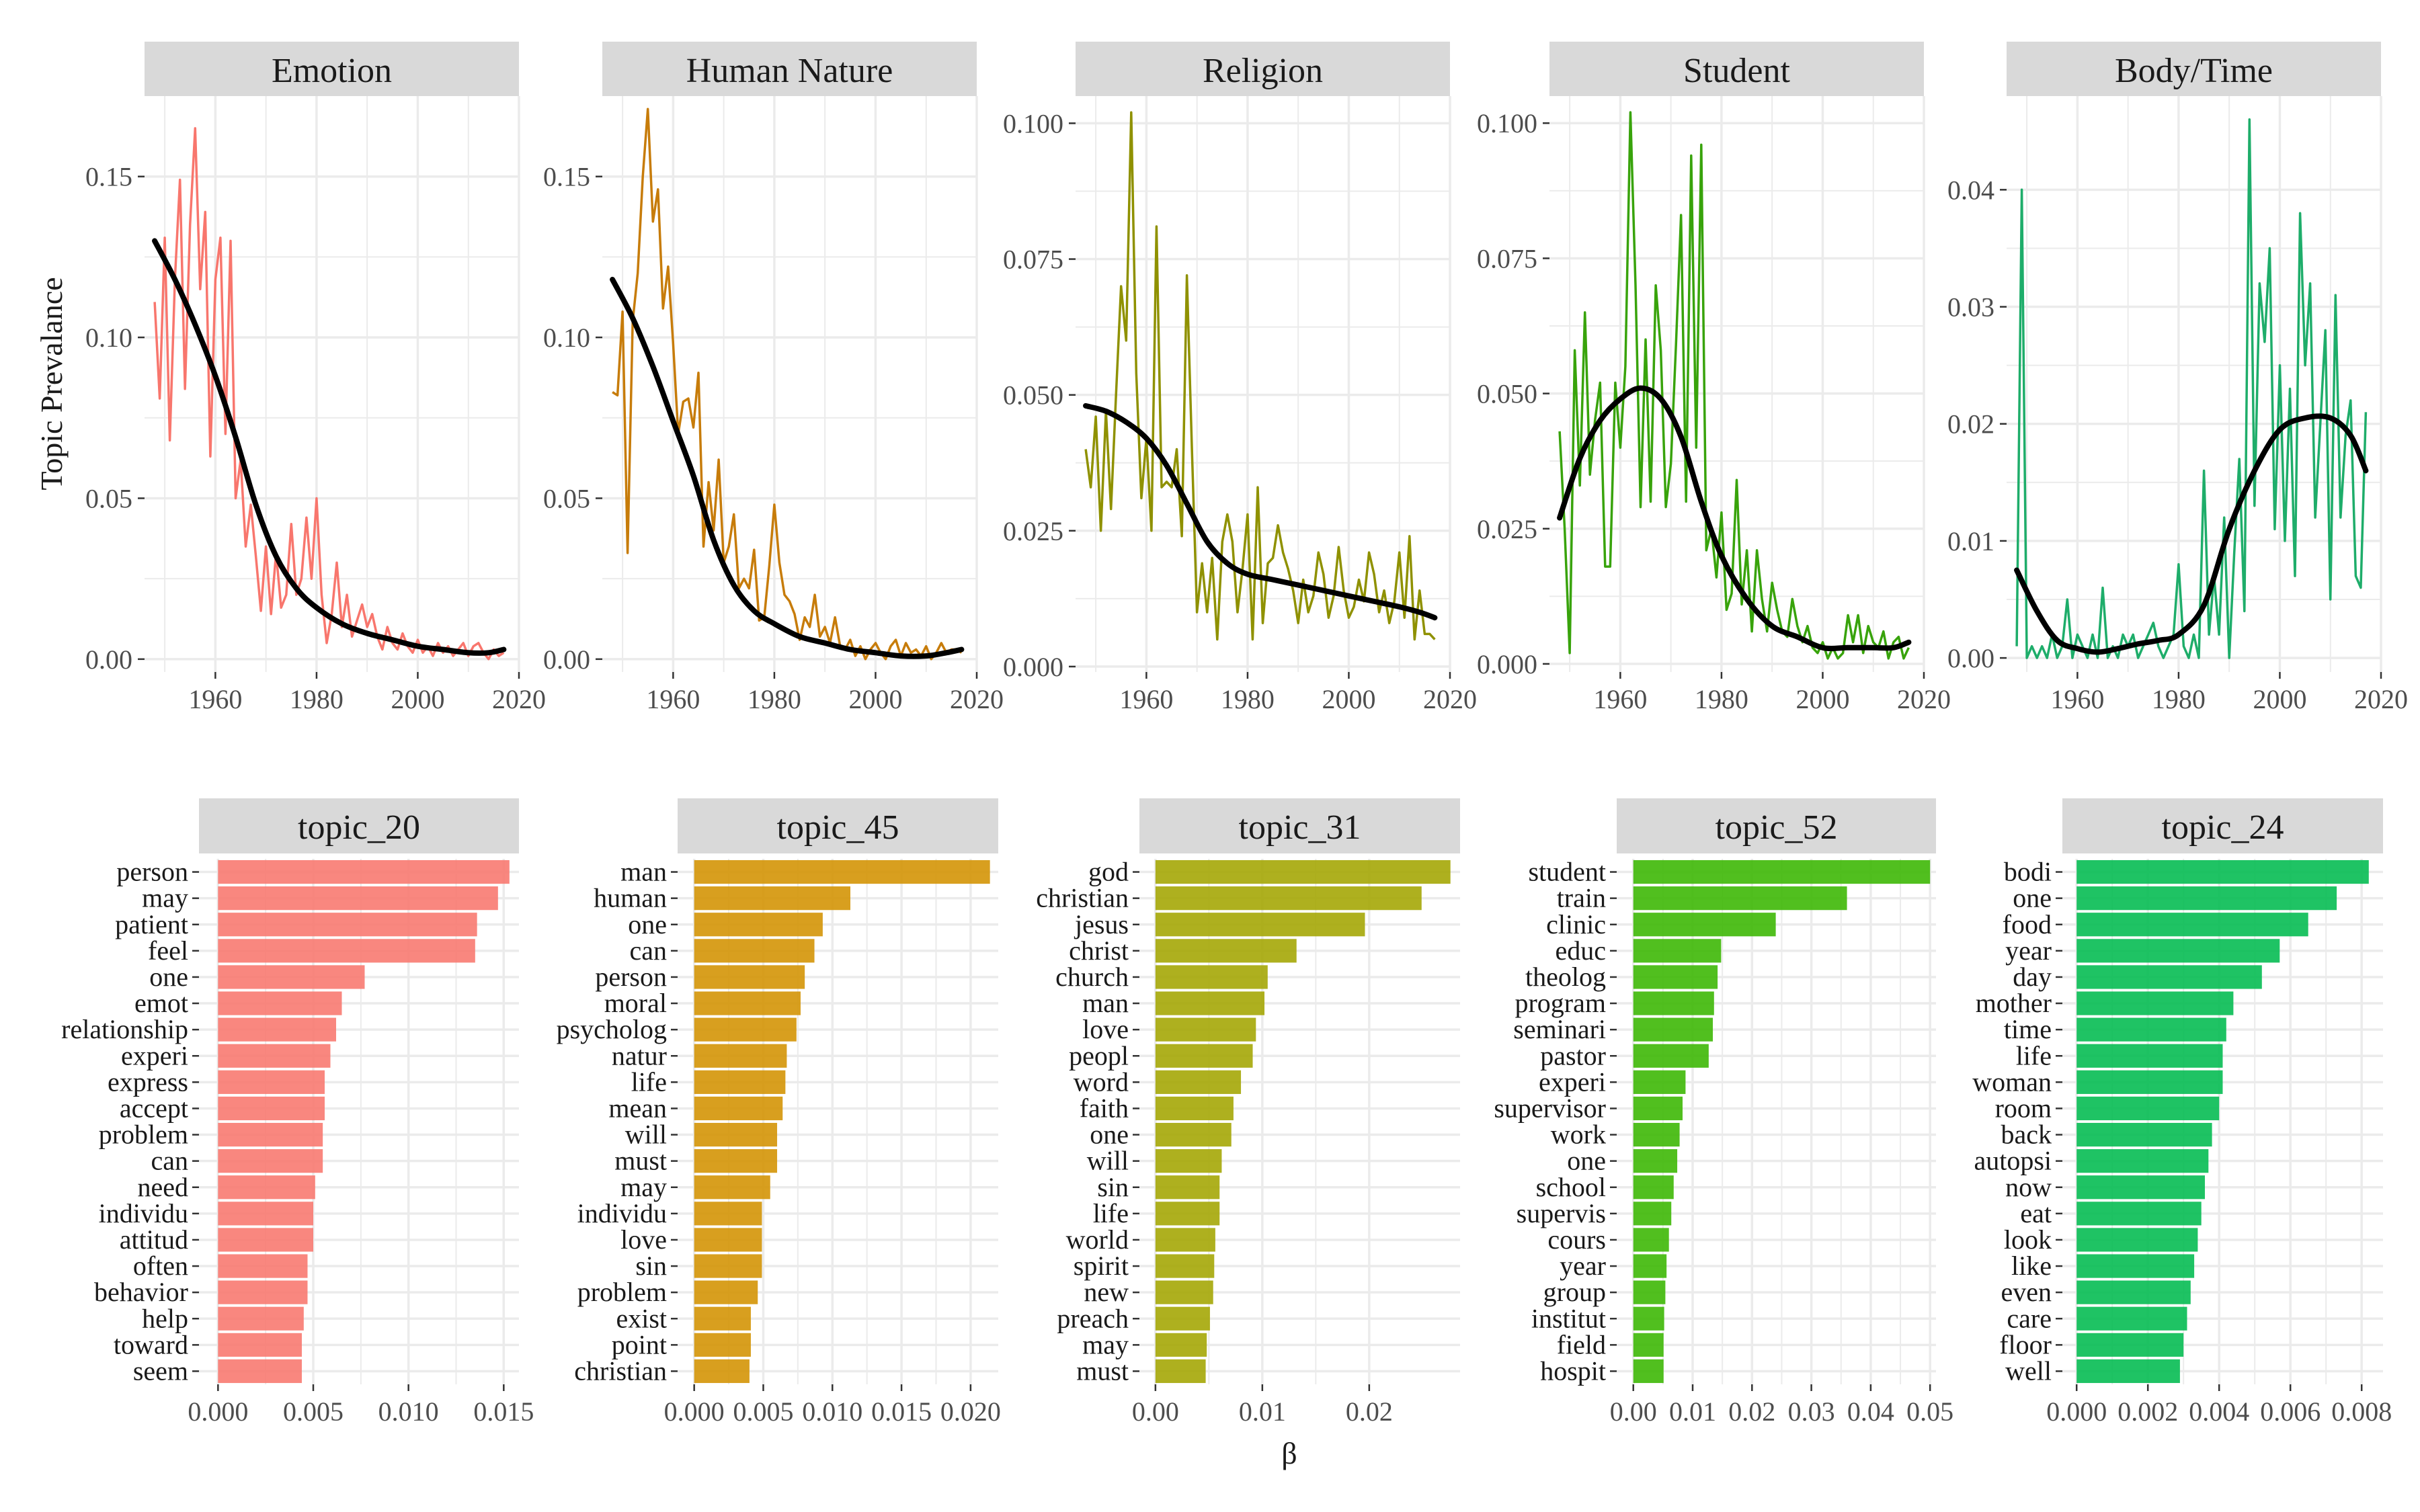  Describe the element at coordinates (364, 871) in the screenshot. I see `bar-person` at that location.